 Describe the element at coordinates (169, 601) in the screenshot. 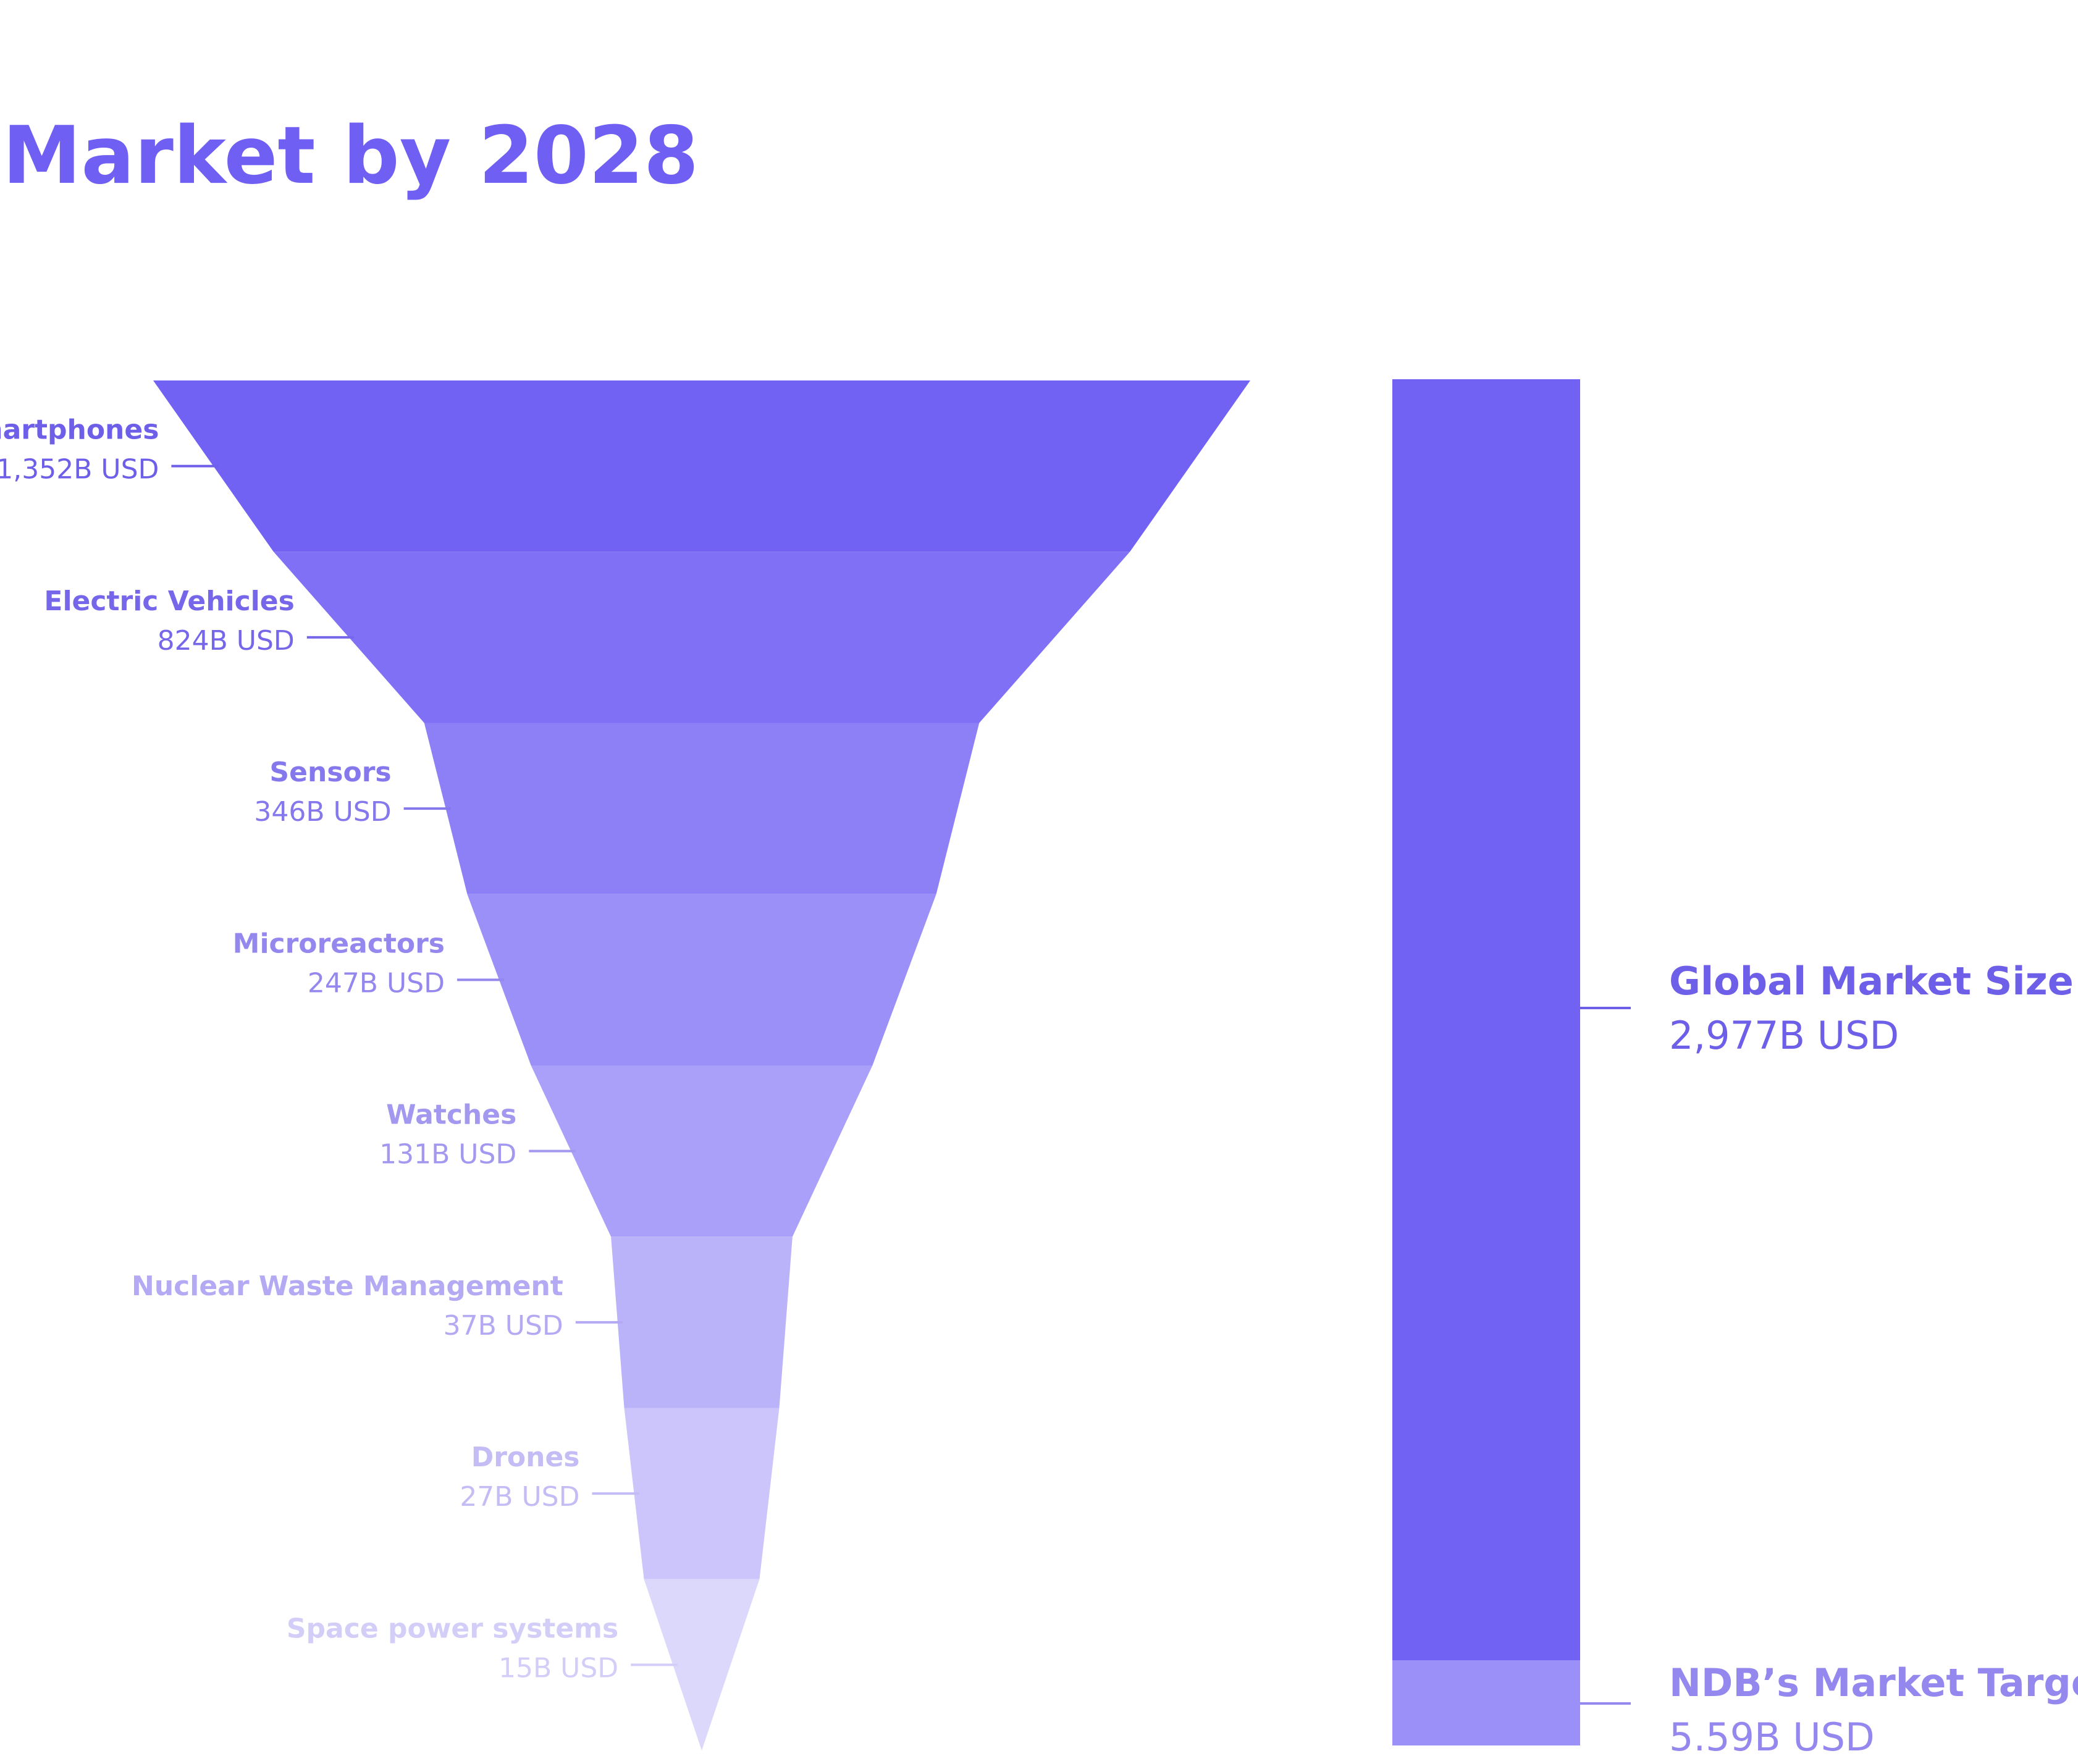

I see `funnel-label-name: Electric Vehicles` at that location.